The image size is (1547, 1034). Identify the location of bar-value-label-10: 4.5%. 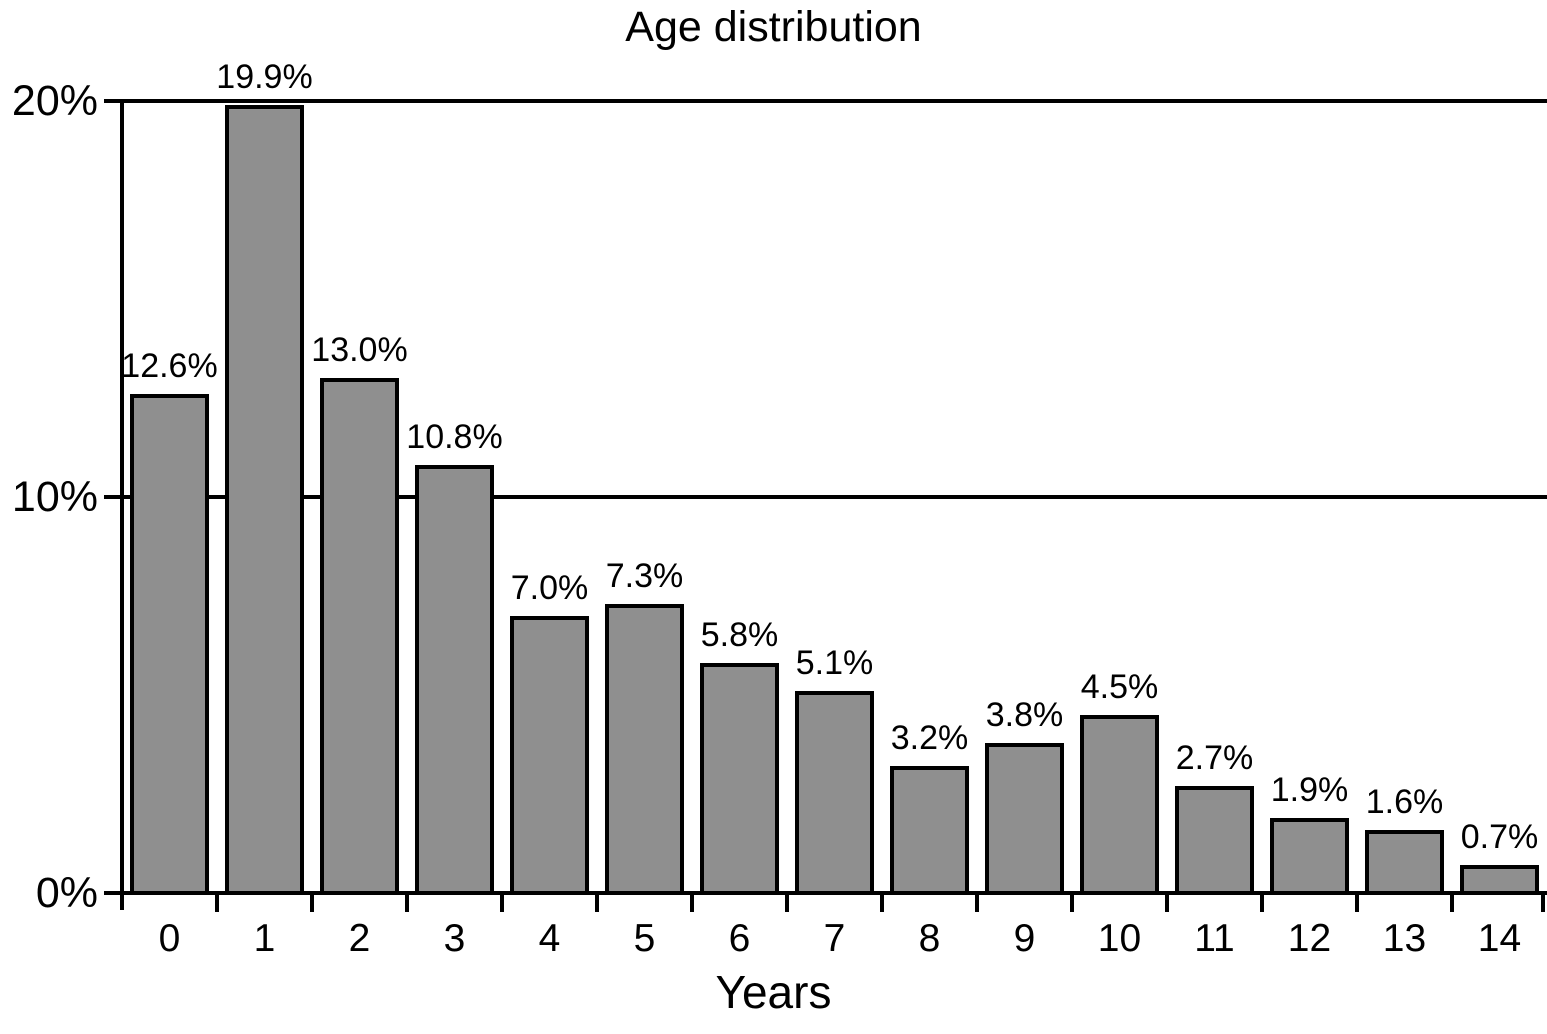
(1119, 687).